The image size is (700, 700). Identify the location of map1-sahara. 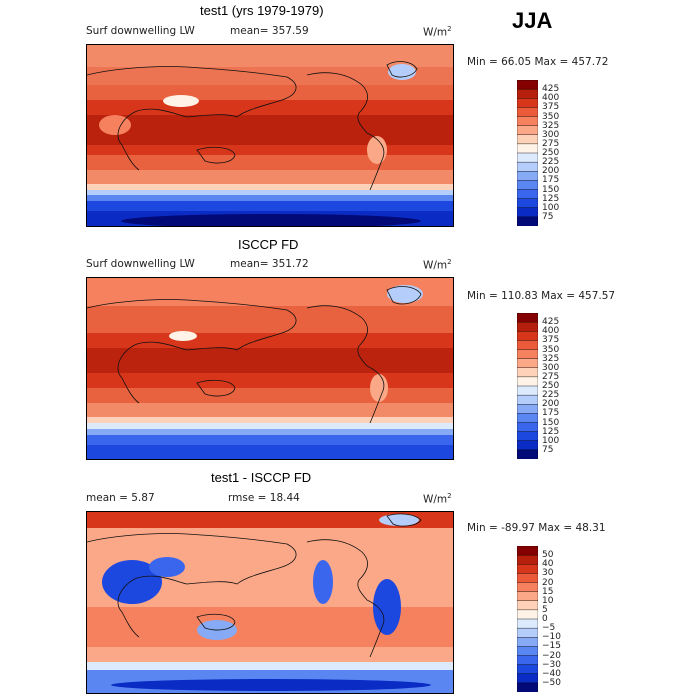
(115, 125).